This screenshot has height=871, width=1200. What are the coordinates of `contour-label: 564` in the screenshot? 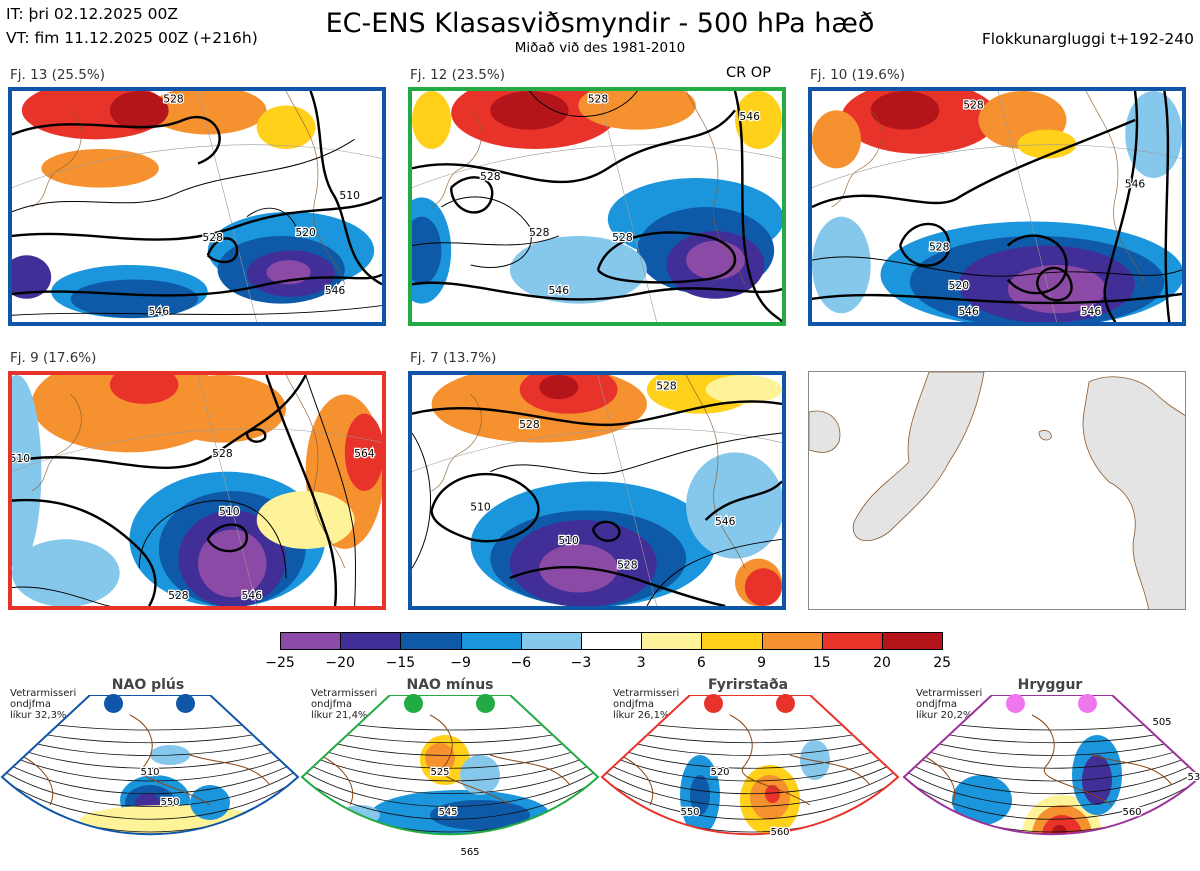 It's located at (364, 453).